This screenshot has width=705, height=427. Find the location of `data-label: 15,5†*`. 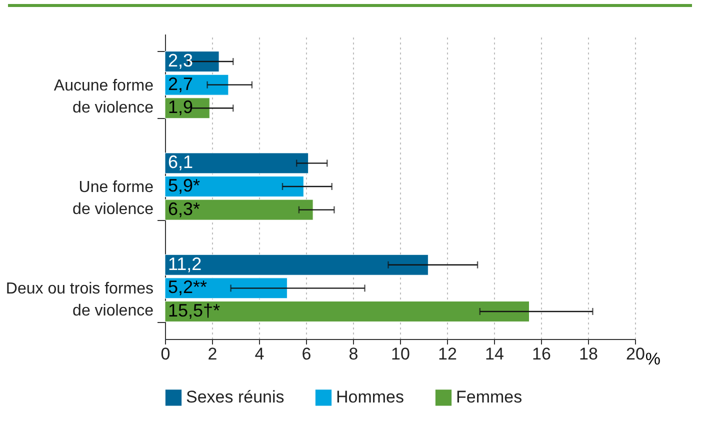

data-label: 15,5†* is located at coordinates (194, 310).